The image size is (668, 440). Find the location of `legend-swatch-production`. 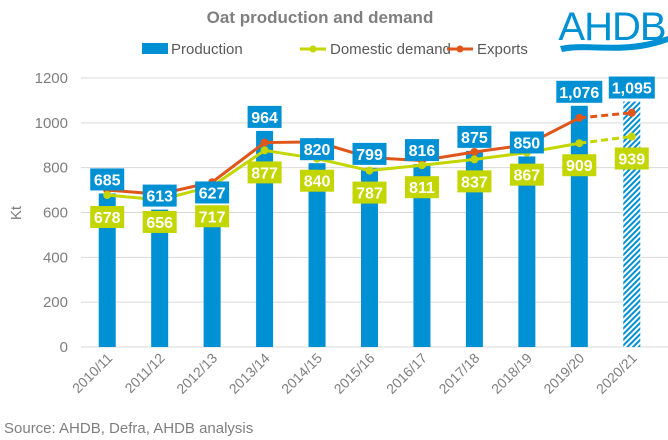

legend-swatch-production is located at coordinates (155, 48).